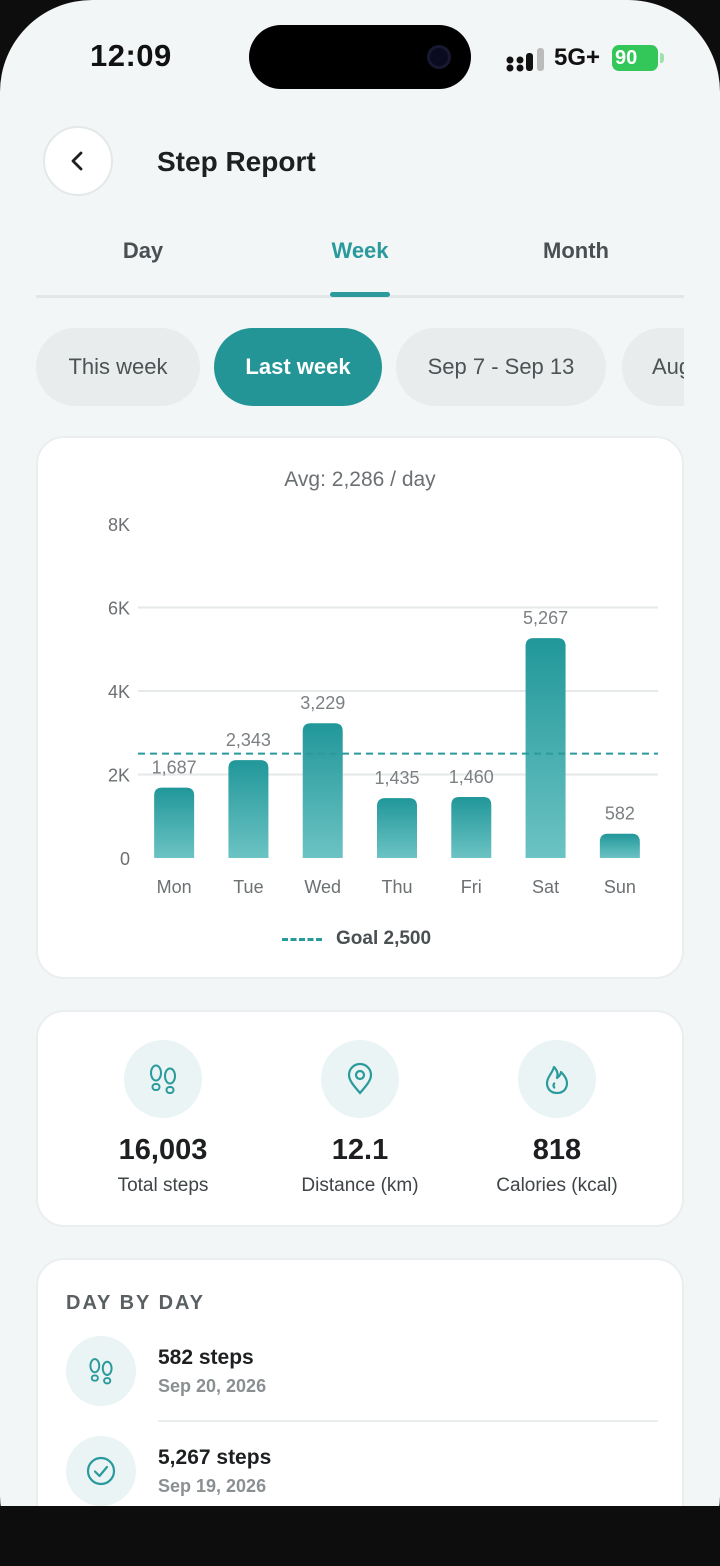 The width and height of the screenshot is (720, 1566). What do you see at coordinates (360, 1150) in the screenshot?
I see `stat-value: 12.1` at bounding box center [360, 1150].